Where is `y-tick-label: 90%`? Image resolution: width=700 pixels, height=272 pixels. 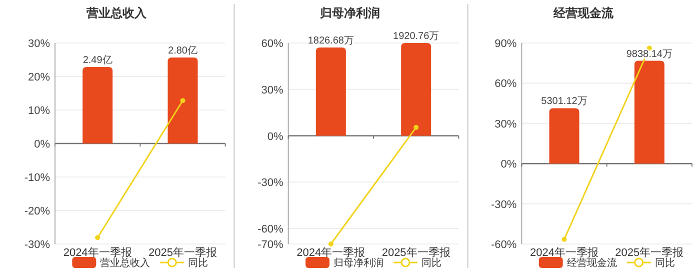
y-tick-label: 90% is located at coordinates (505, 44).